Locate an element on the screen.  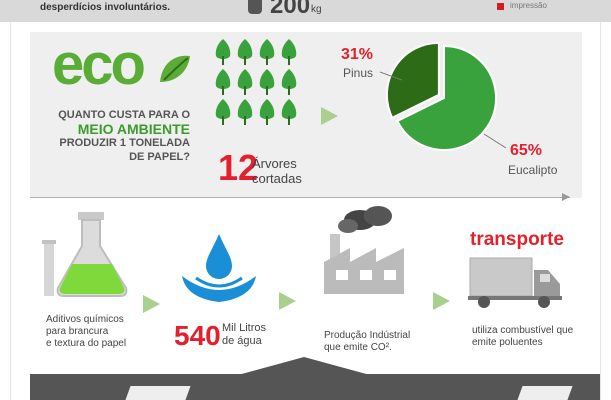
trees-grid is located at coordinates (257, 82).